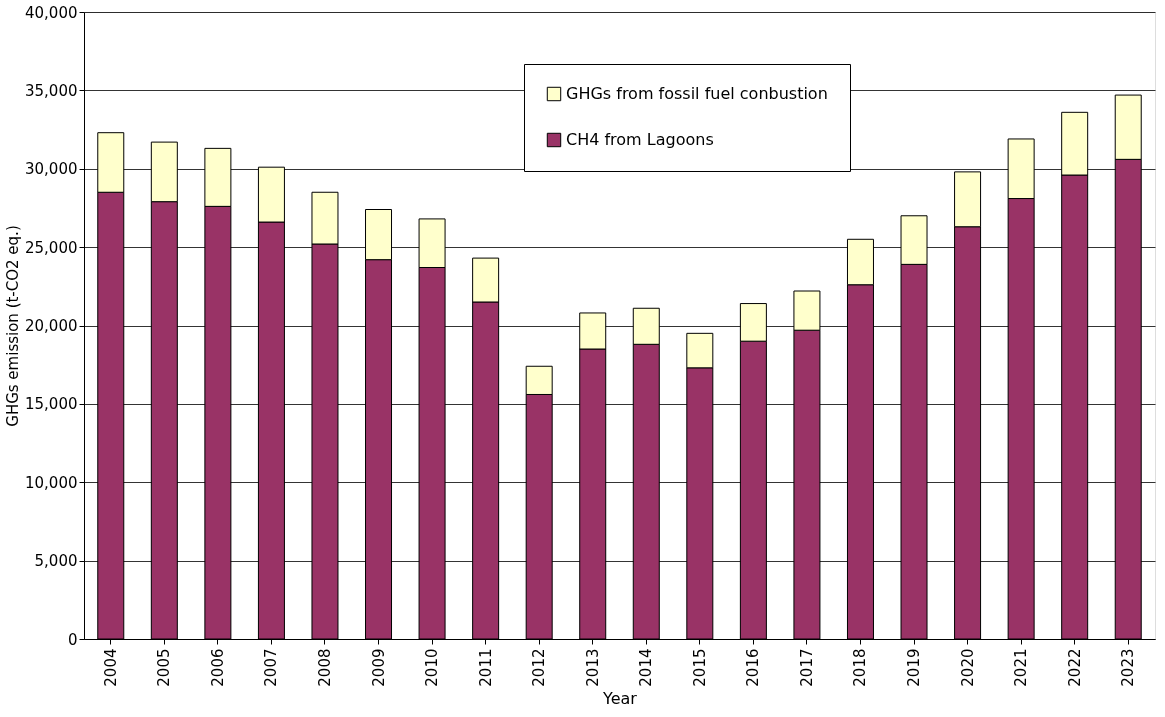 The image size is (1165, 717). Describe the element at coordinates (753, 667) in the screenshot. I see `x-tick-label: 2016` at that location.